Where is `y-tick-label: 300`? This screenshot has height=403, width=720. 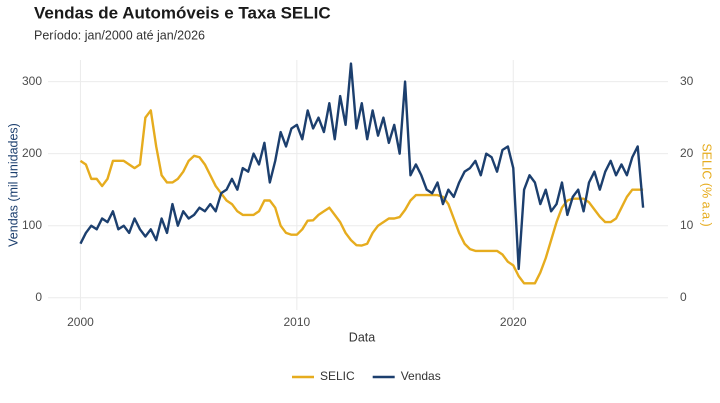
y-tick-label: 300 is located at coordinates (32, 81).